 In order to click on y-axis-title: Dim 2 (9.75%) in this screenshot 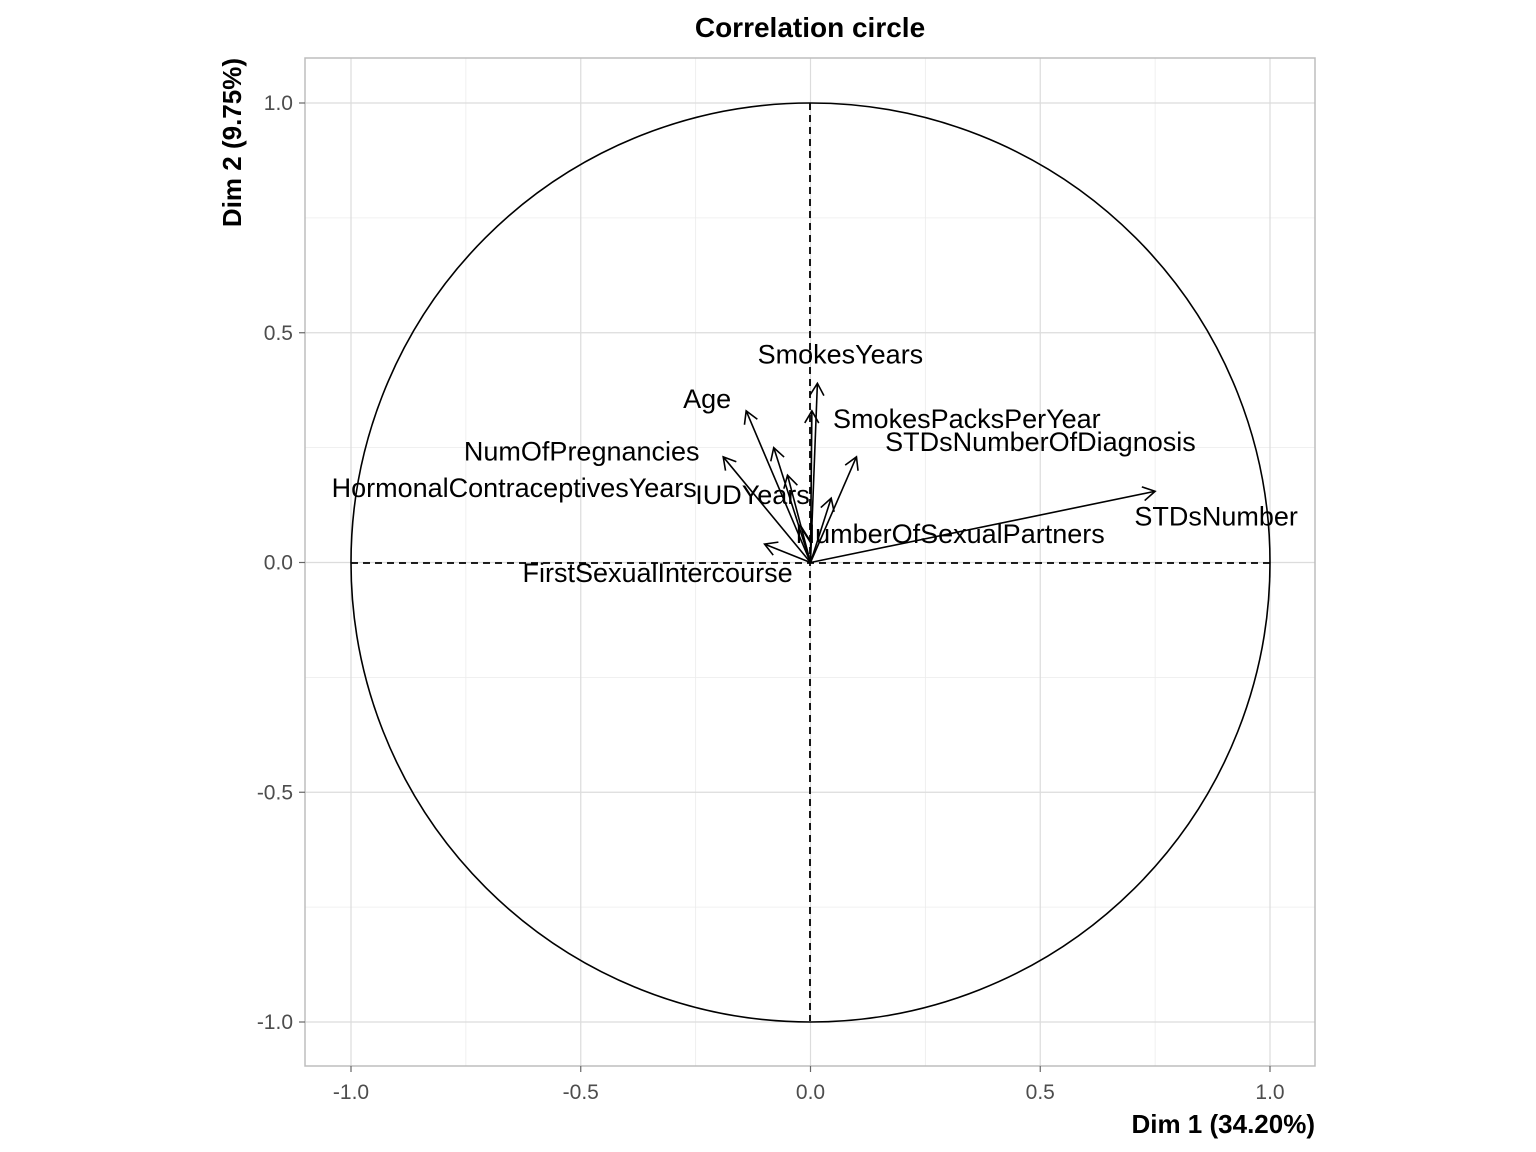, I will do `click(232, 142)`.